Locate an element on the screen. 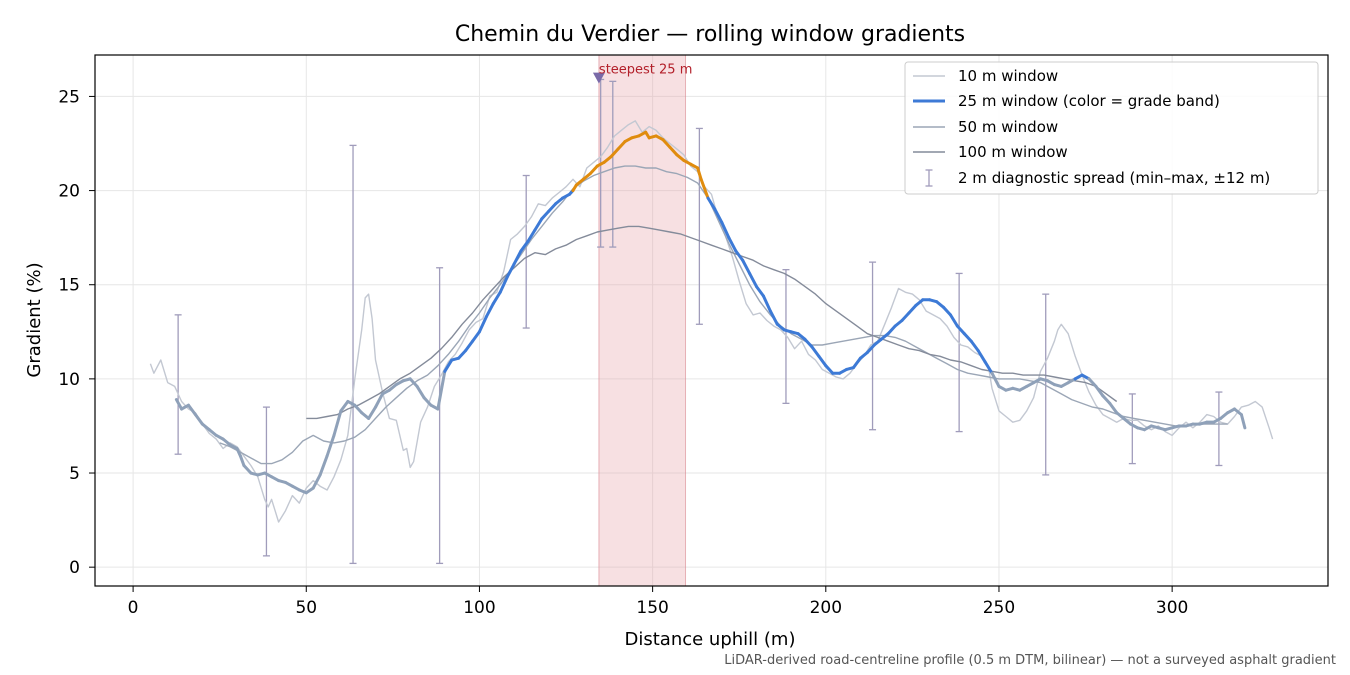 Image resolution: width=1350 pixels, height=675 pixels. legend-label-errorbar: 2 m diagnostic spread (min–max, ±12 m) is located at coordinates (1114, 178).